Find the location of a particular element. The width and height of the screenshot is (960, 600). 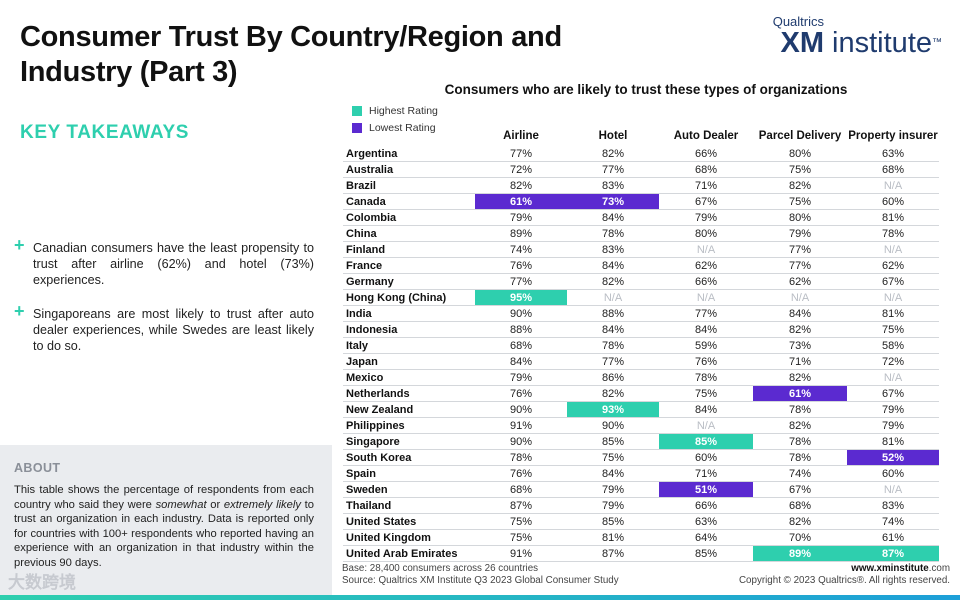

legend-label-lowest: Lowest Rating is located at coordinates (402, 127).